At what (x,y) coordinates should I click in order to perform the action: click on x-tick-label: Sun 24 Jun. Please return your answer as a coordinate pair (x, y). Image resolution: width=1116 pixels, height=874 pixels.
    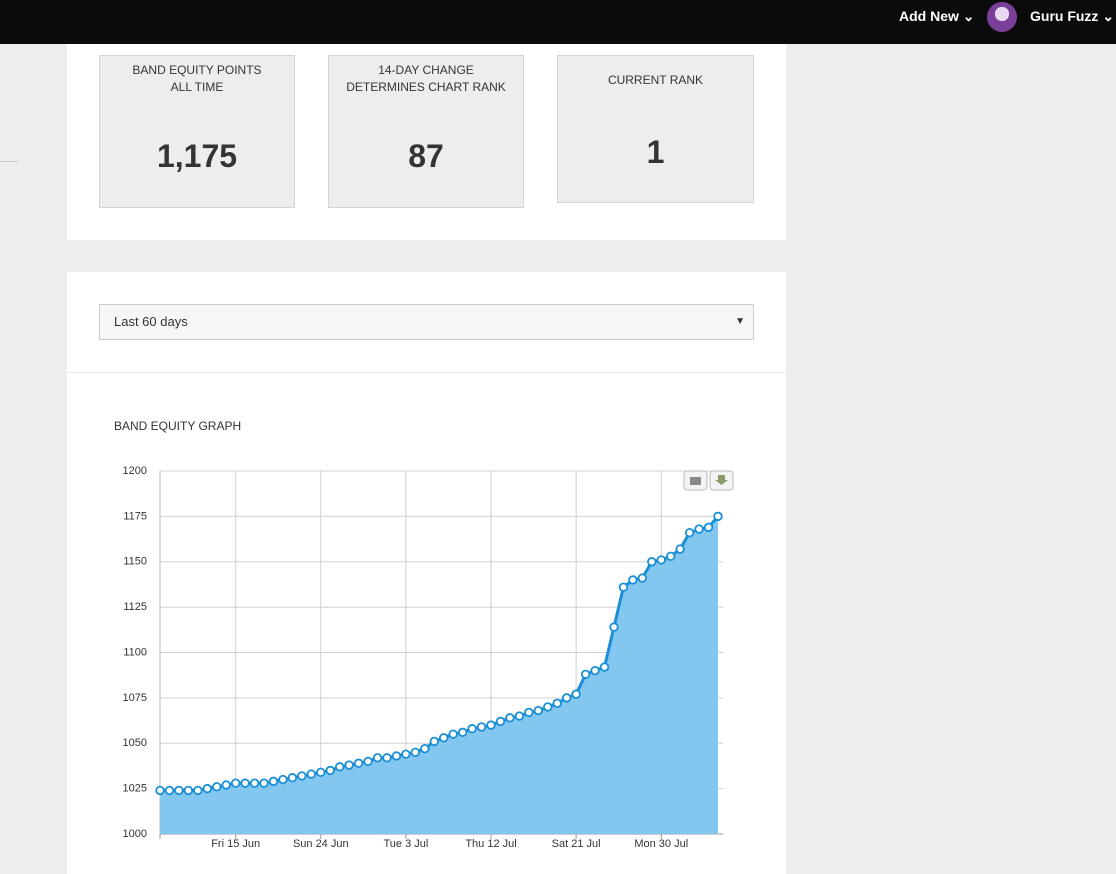
    Looking at the image, I should click on (321, 844).